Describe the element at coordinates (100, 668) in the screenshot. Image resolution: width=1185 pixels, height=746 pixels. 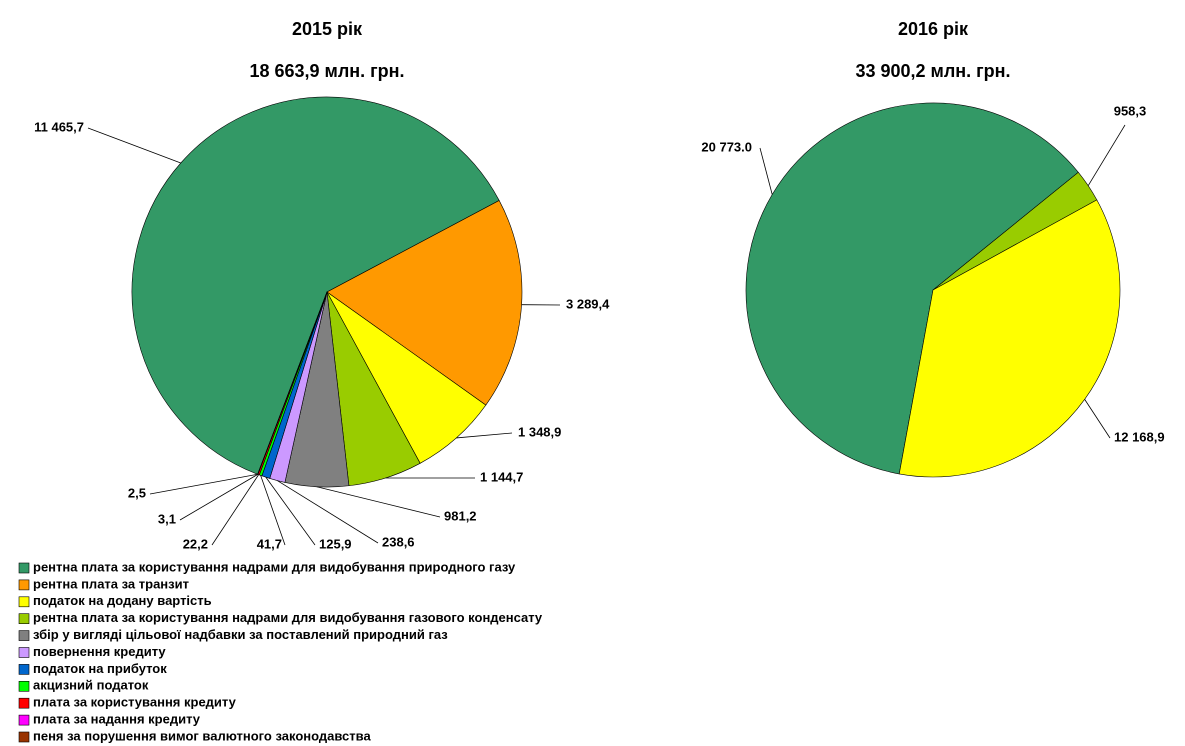
I see `legend-label: податок на прибуток` at that location.